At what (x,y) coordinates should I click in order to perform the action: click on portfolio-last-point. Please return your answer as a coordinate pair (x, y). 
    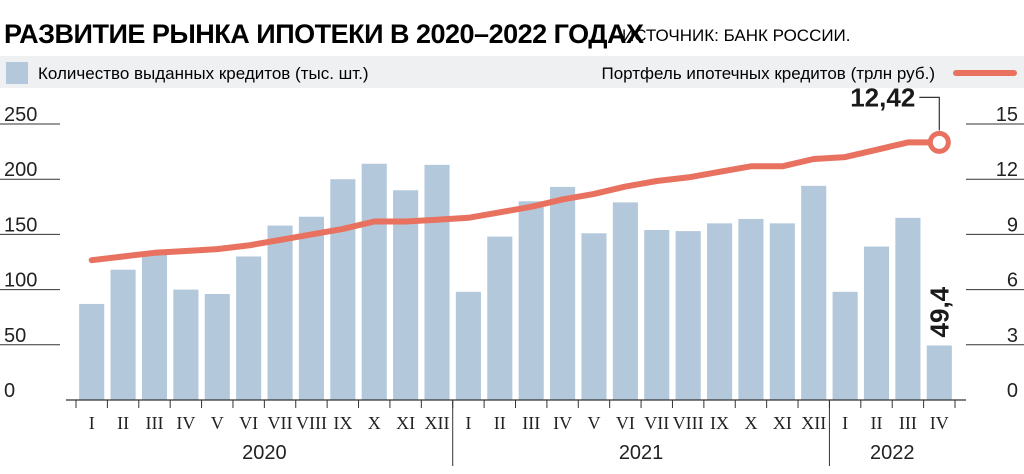
    Looking at the image, I should click on (939, 142).